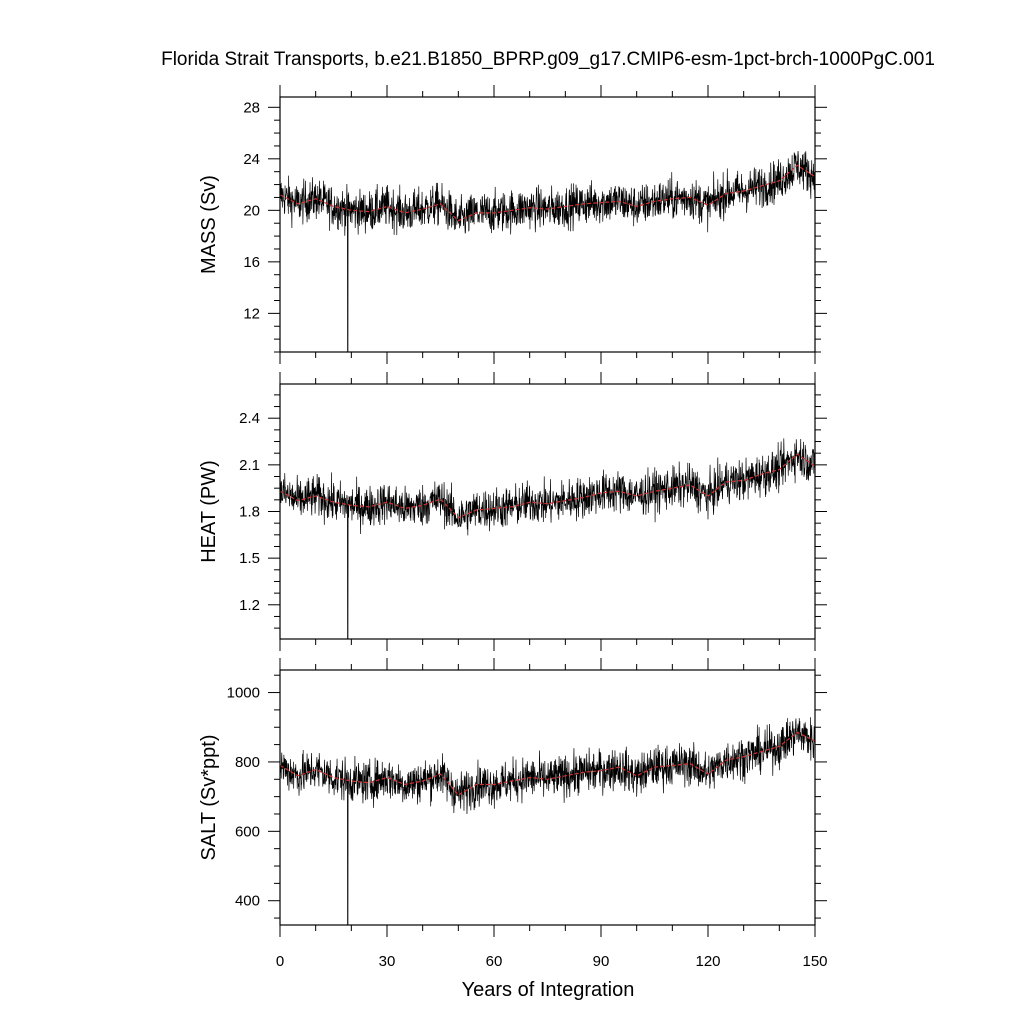 The height and width of the screenshot is (1024, 1024). What do you see at coordinates (247, 901) in the screenshot?
I see `y-tick-label: 400` at bounding box center [247, 901].